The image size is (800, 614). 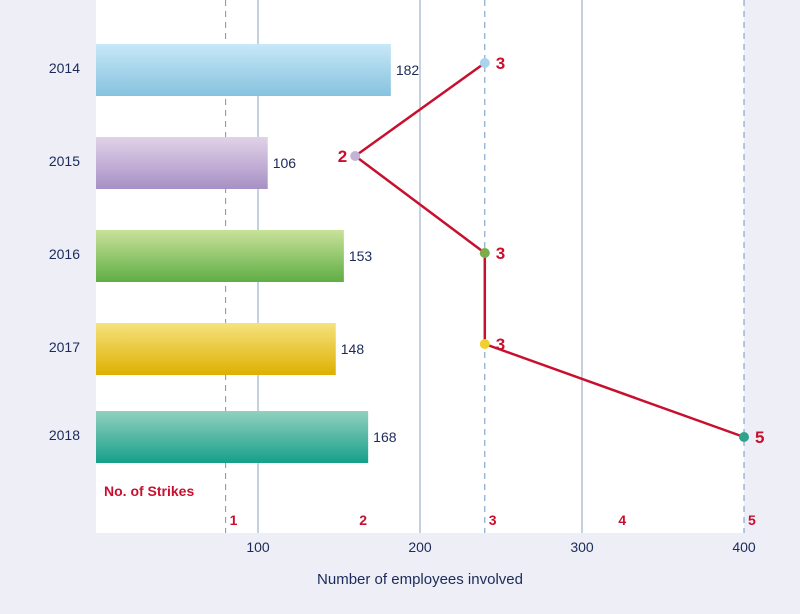 I want to click on strike-value-label-2018: 5, so click(x=759, y=437).